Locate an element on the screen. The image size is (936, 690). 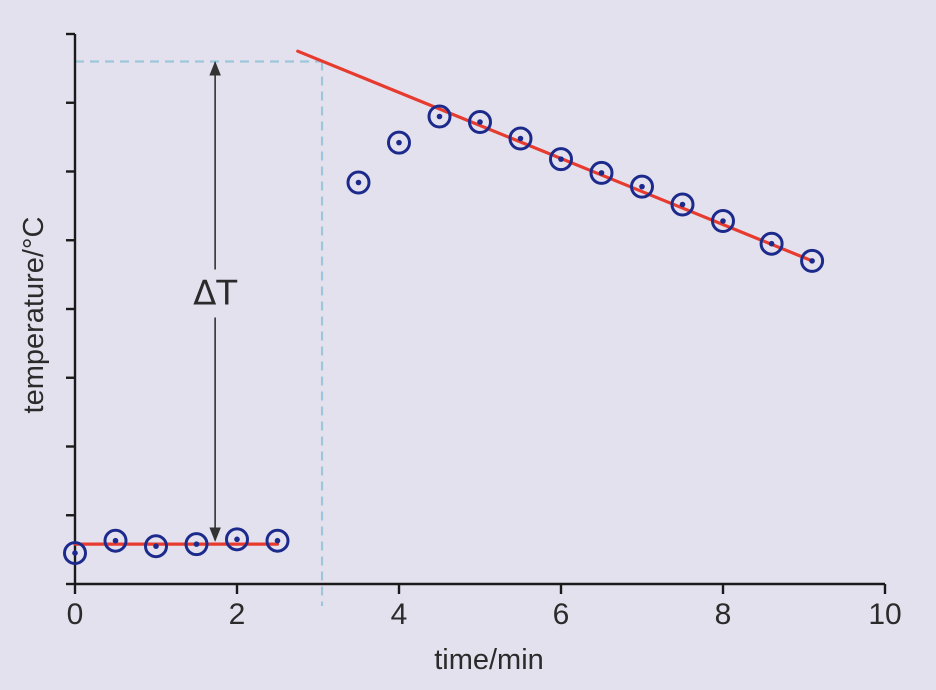
x-tick-label-2: 2 is located at coordinates (237, 614).